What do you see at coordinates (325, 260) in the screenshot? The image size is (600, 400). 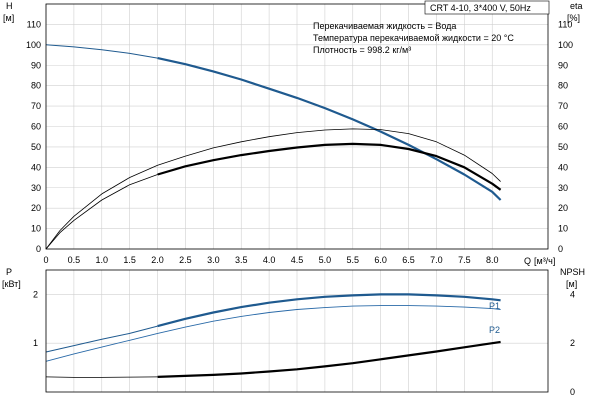 I see `x-tick-label: 5.0` at bounding box center [325, 260].